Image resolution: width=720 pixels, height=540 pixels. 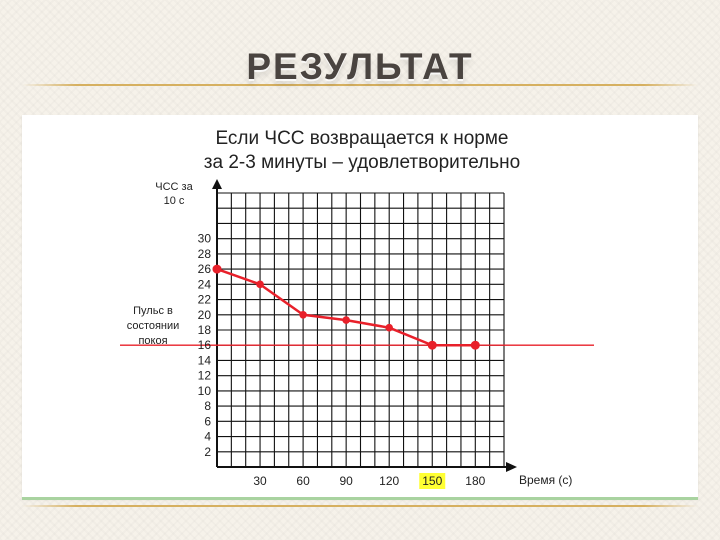 I want to click on y-axis-arrow, so click(x=217, y=184).